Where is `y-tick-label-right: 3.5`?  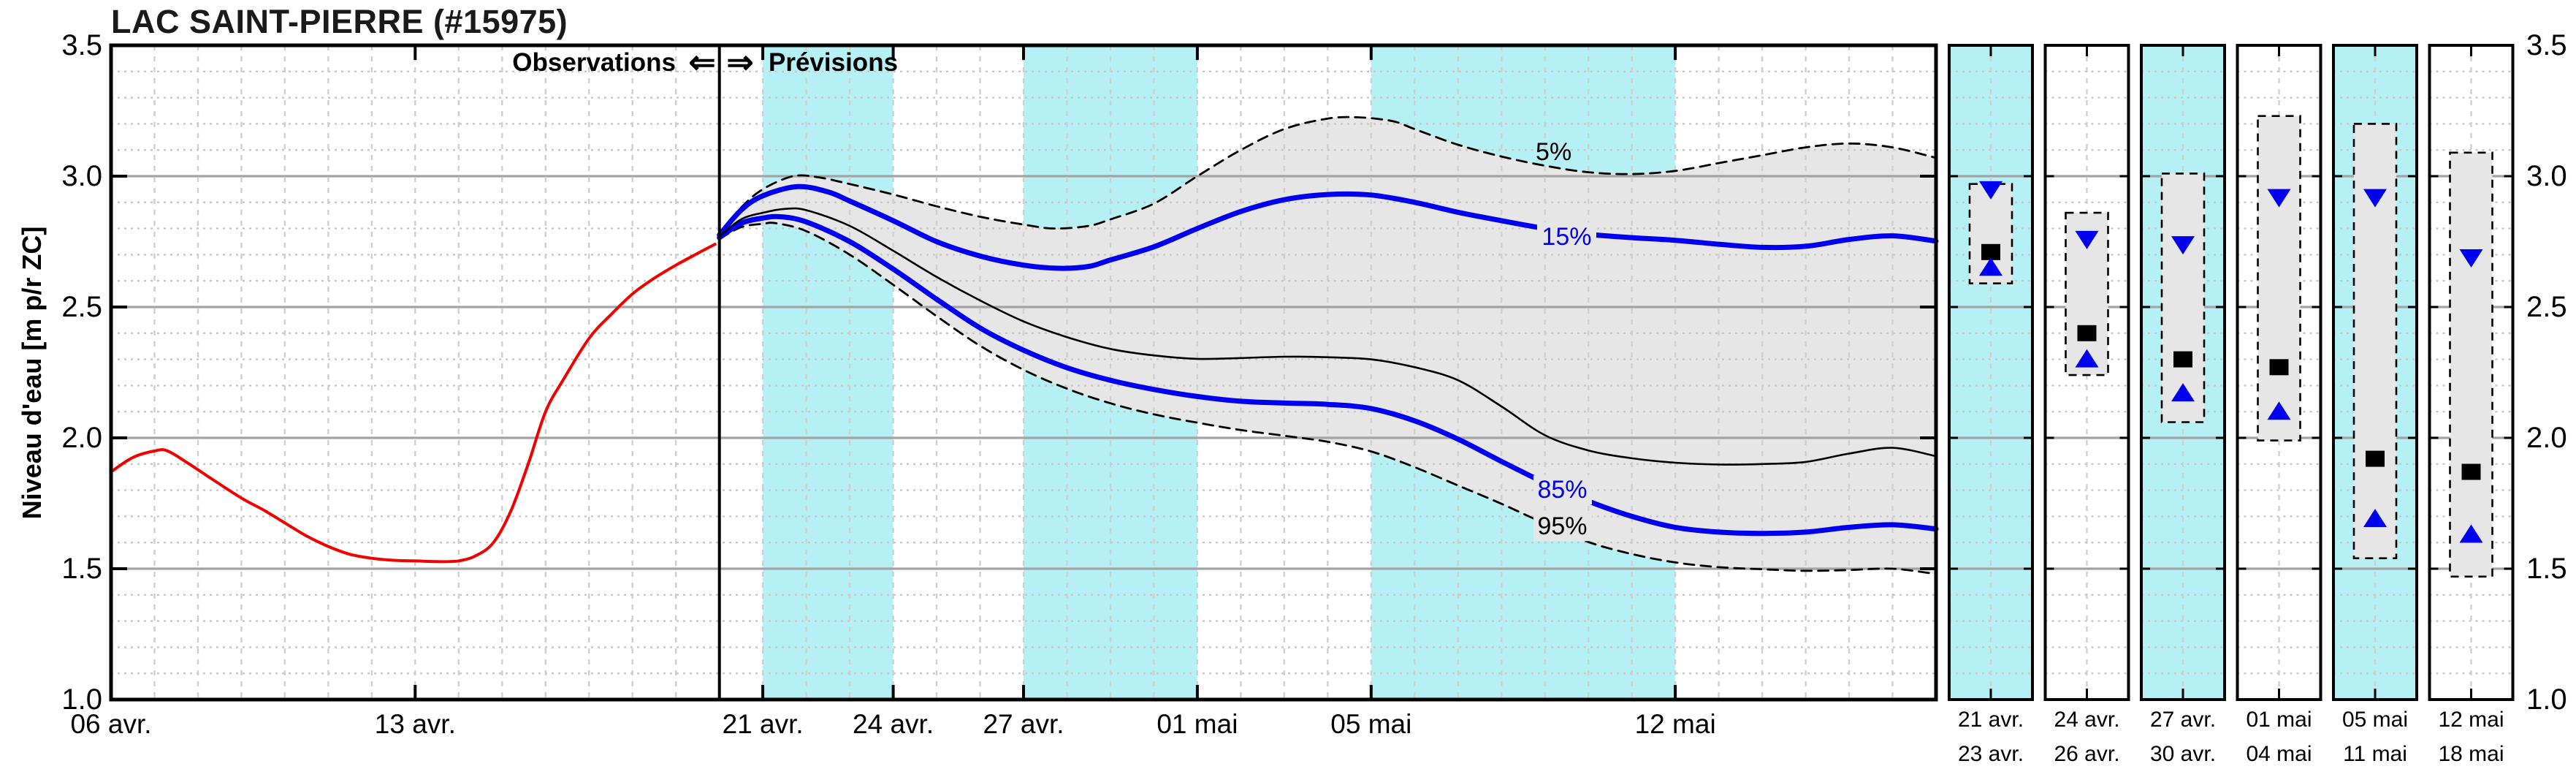
y-tick-label-right: 3.5 is located at coordinates (2546, 45).